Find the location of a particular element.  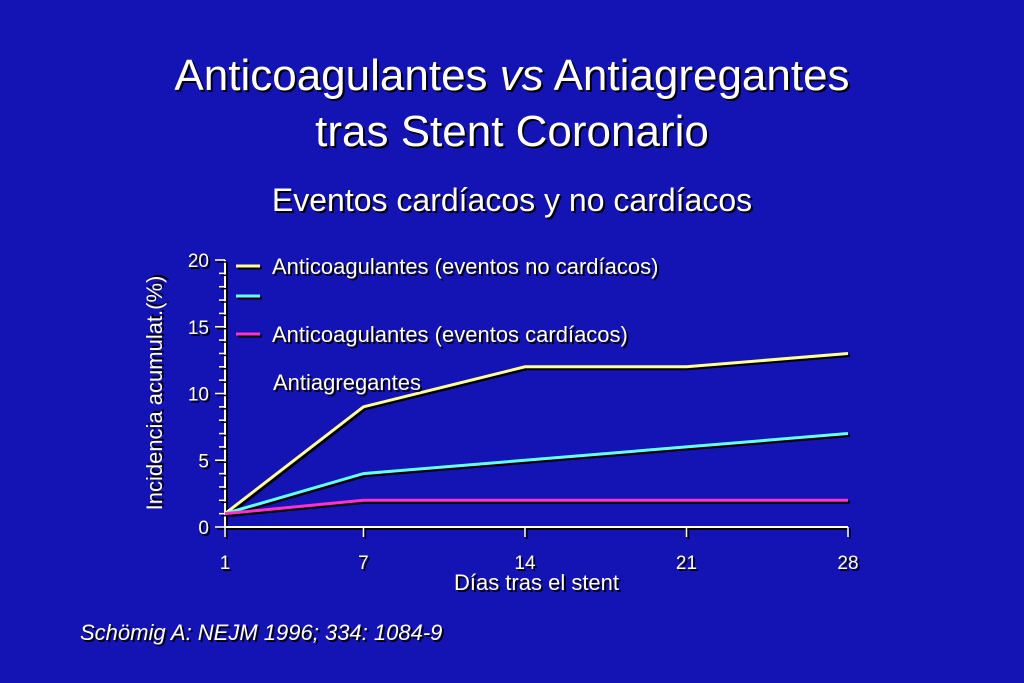

y-axis-label-shadow: Incidencia acumulat.(%) is located at coordinates (156, 391).